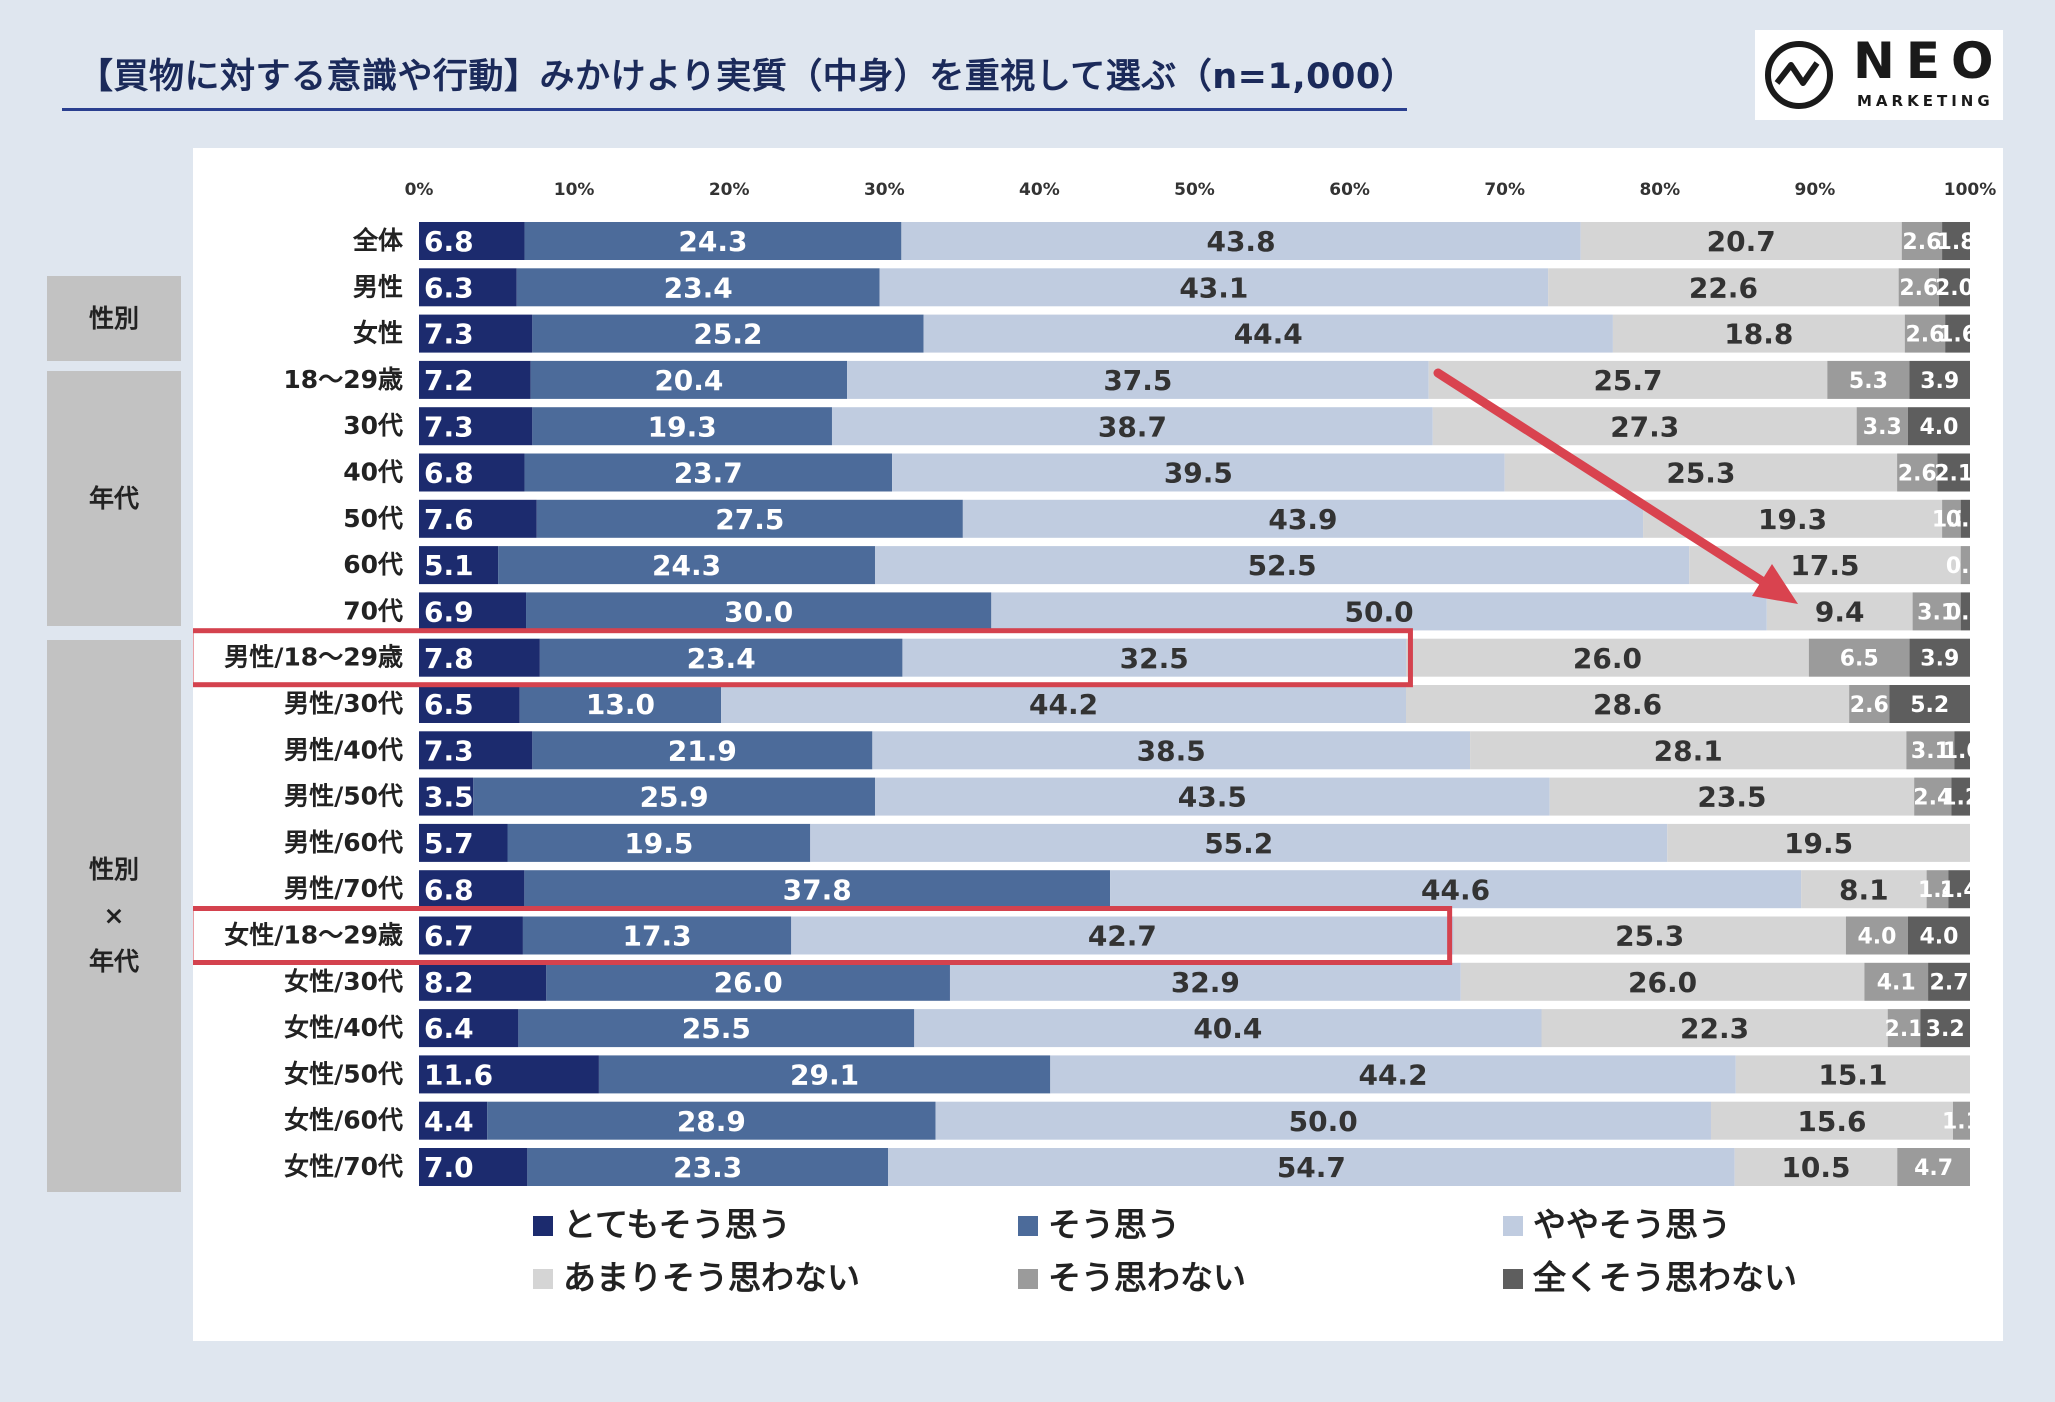 The height and width of the screenshot is (1402, 2055). I want to click on data-label: 50.0, so click(1379, 611).